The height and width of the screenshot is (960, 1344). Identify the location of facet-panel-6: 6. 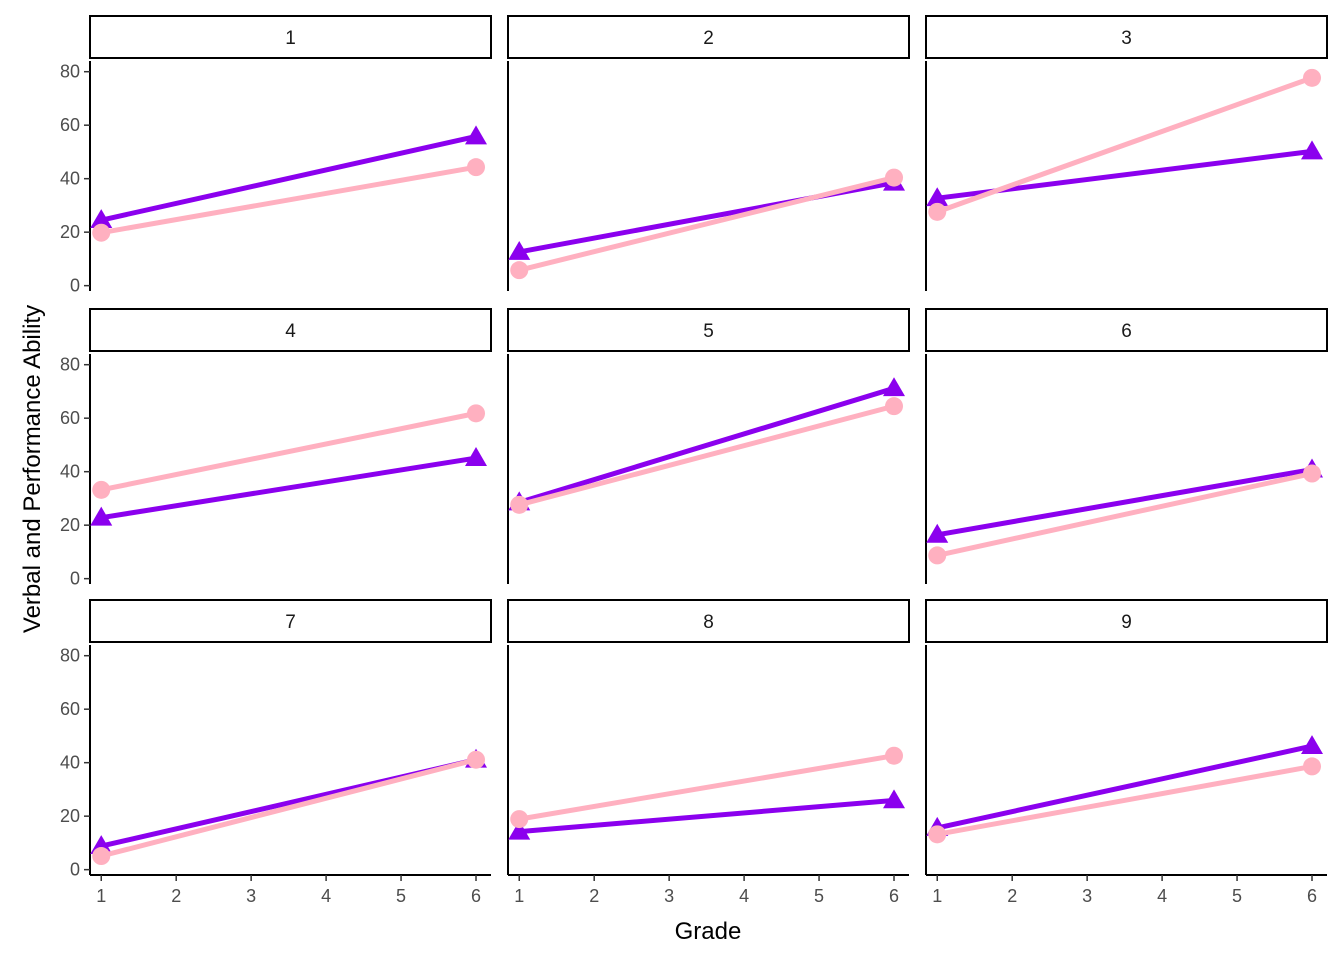
(1126, 446).